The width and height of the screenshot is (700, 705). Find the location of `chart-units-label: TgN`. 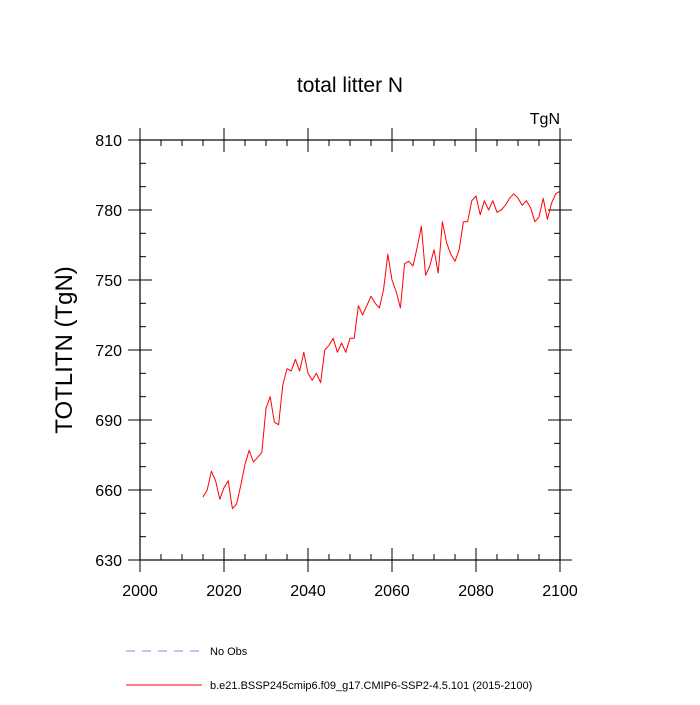

chart-units-label: TgN is located at coordinates (545, 119).